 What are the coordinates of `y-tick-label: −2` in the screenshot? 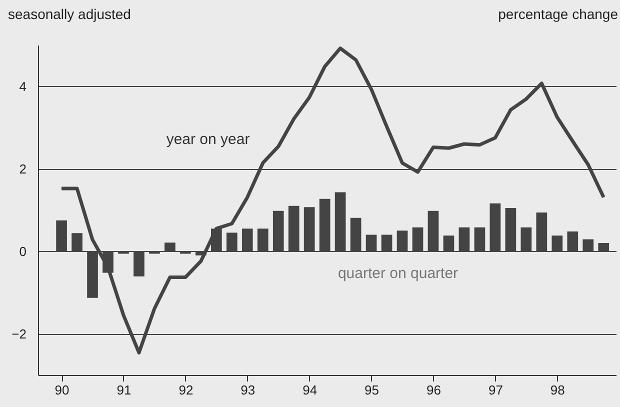 It's located at (19, 334).